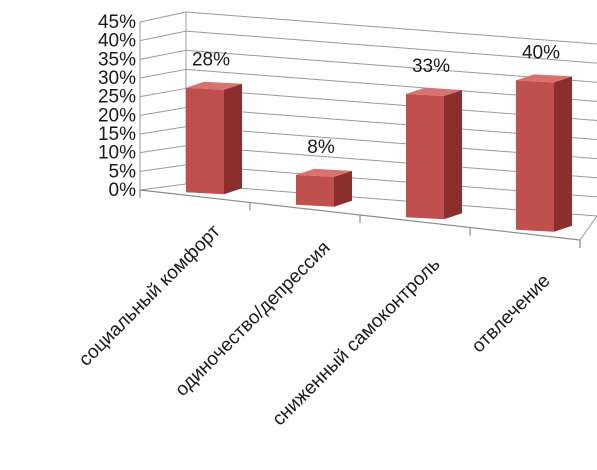 This screenshot has height=470, width=597. What do you see at coordinates (150, 296) in the screenshot?
I see `category-label: социальный комфорт` at bounding box center [150, 296].